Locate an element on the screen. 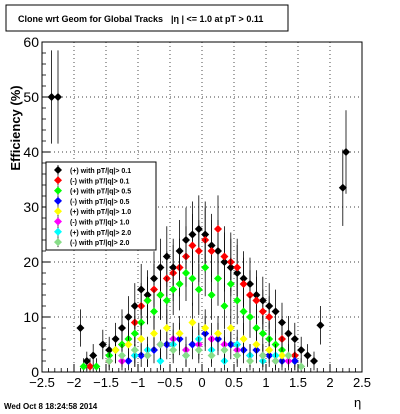 The width and height of the screenshot is (400, 414). legend-label: (+) with pT/|q|> 0.1 is located at coordinates (100, 171).